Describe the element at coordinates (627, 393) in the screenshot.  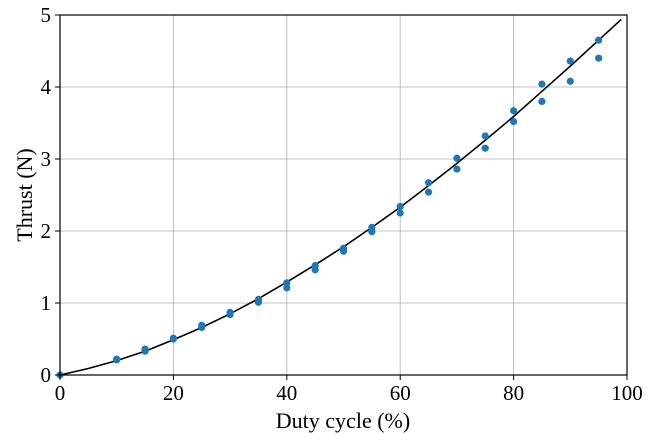
I see `x-tick-label: 100` at that location.